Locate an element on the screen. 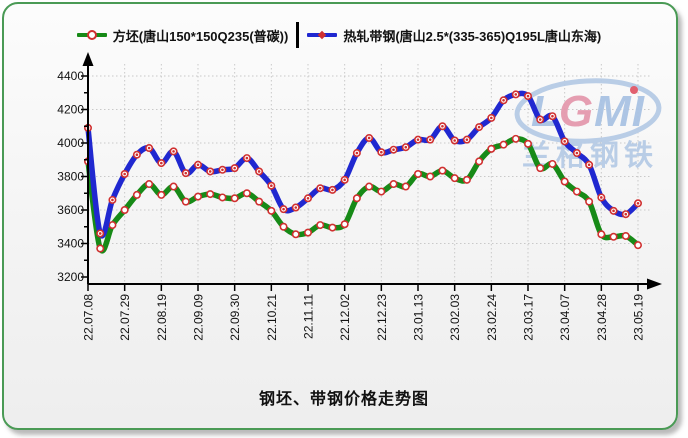  x-axis-tick-label: 22.09.09 is located at coordinates (199, 317).